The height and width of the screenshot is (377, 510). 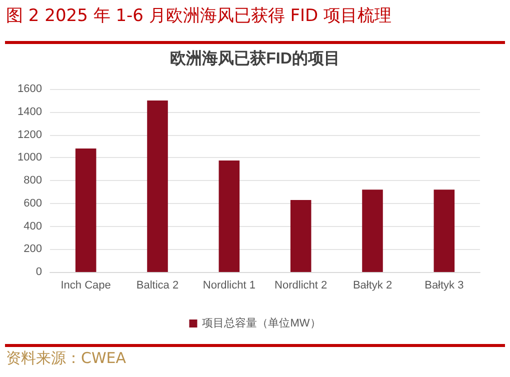 What do you see at coordinates (199, 16) in the screenshot?
I see `chart-title: 图 2 2025 年 1-6 月欧洲海风已获得 FID 项目梳理` at bounding box center [199, 16].